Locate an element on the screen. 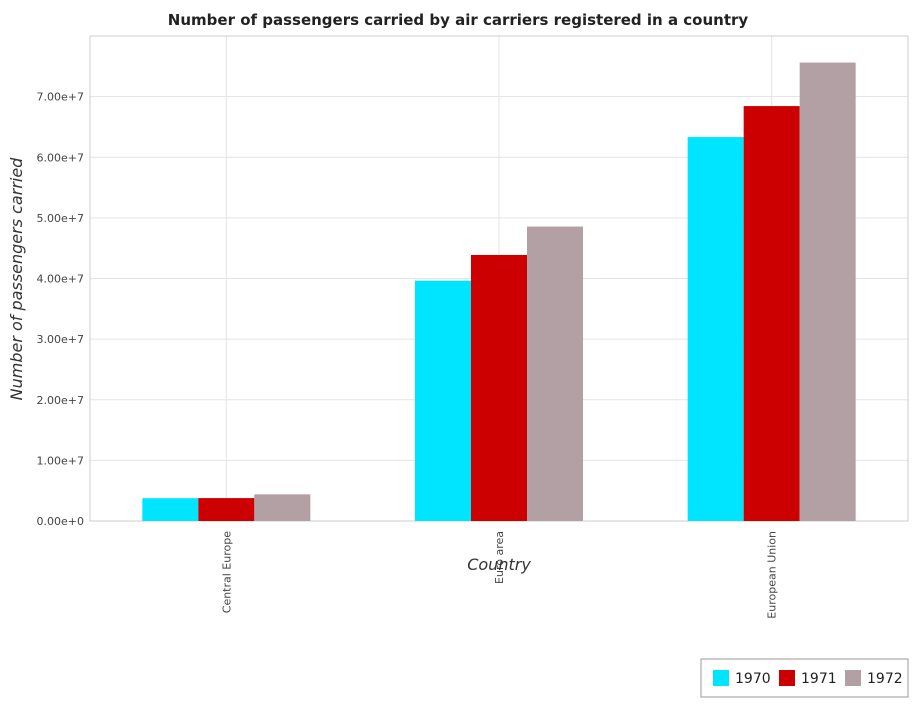  x-tick-label: Euro area is located at coordinates (499, 557).